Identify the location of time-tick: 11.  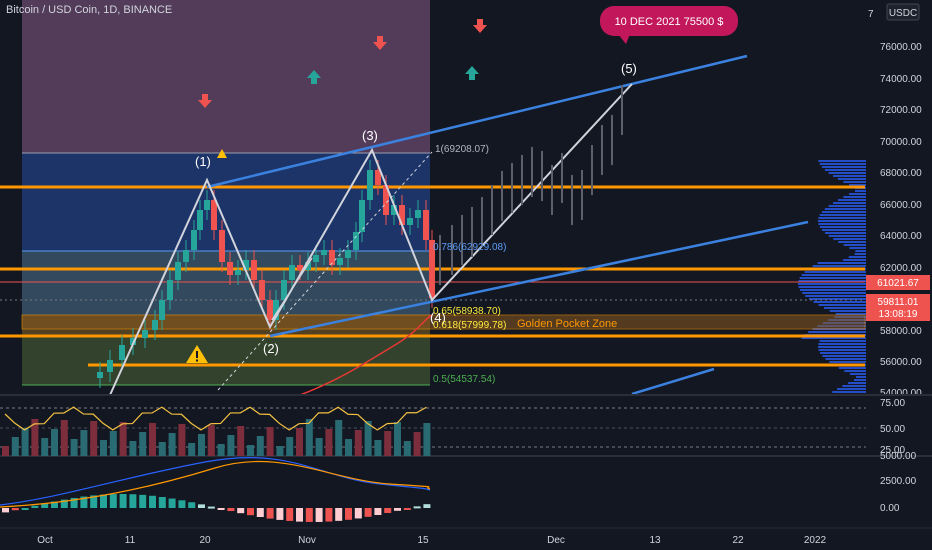
(130, 540).